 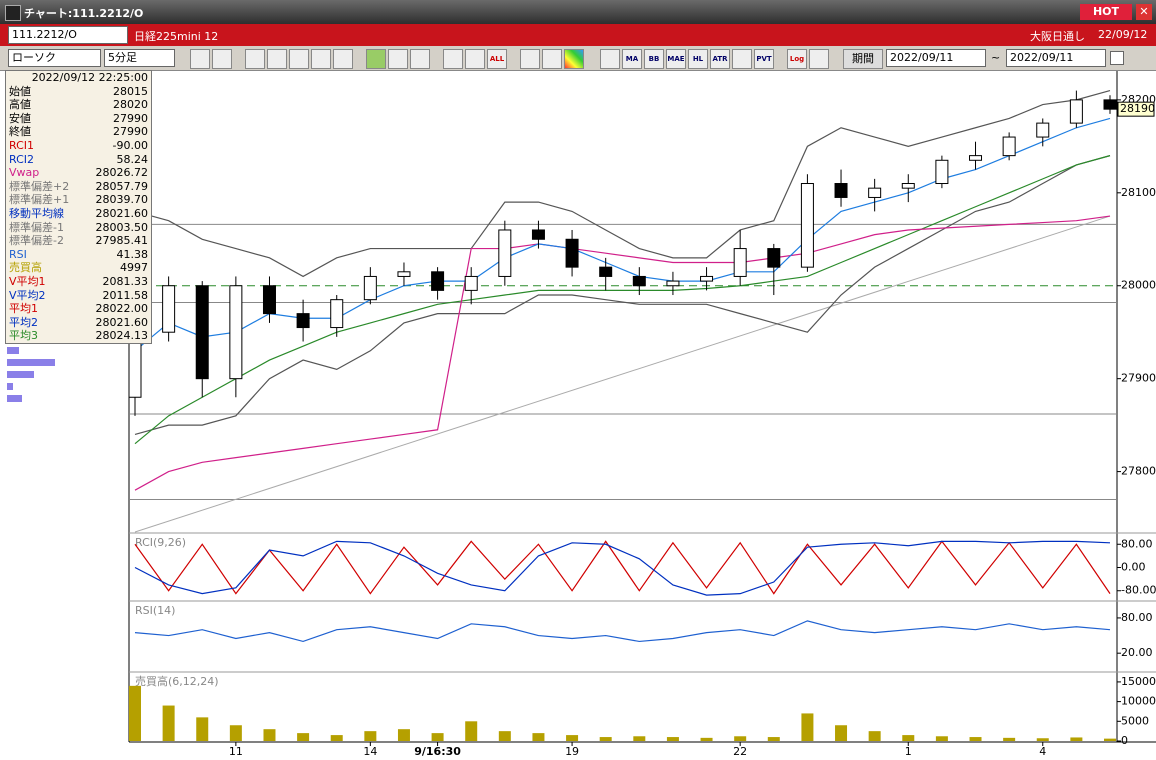 I want to click on pvt-button: PVT, so click(x=764, y=59).